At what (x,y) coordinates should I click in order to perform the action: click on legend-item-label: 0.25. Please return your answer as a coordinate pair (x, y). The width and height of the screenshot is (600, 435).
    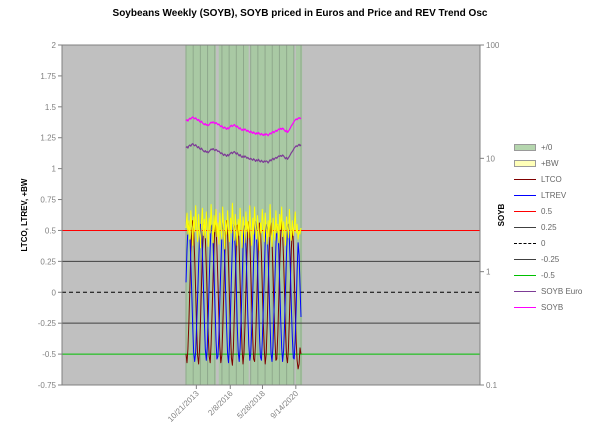
    Looking at the image, I should click on (549, 227).